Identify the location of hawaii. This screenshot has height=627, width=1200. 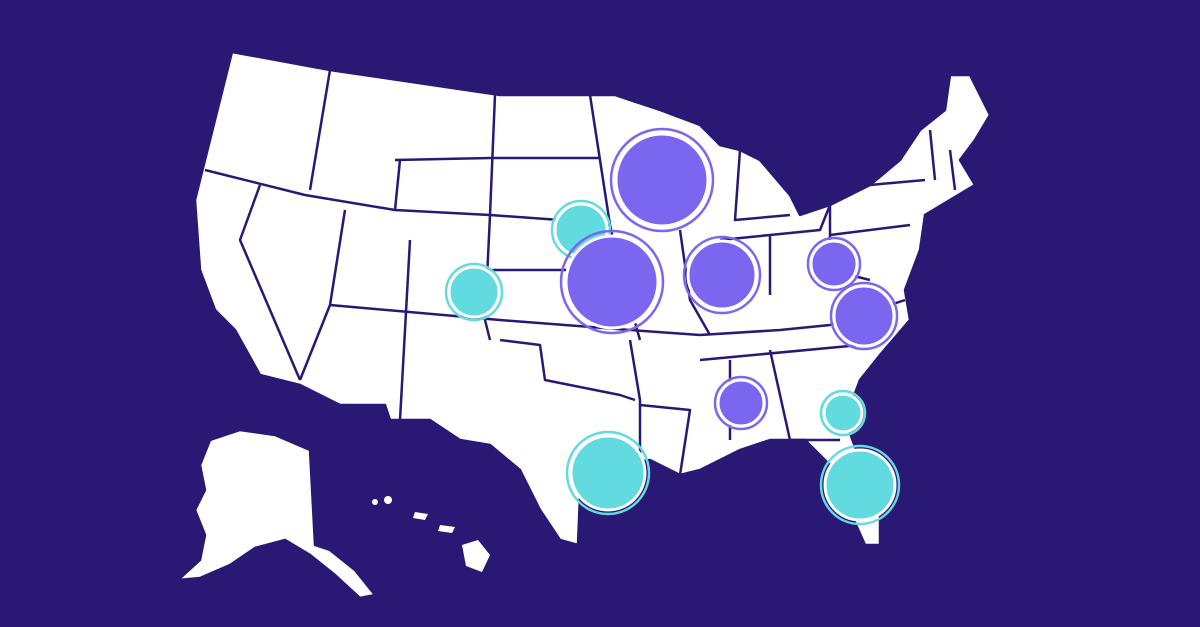
(431, 534).